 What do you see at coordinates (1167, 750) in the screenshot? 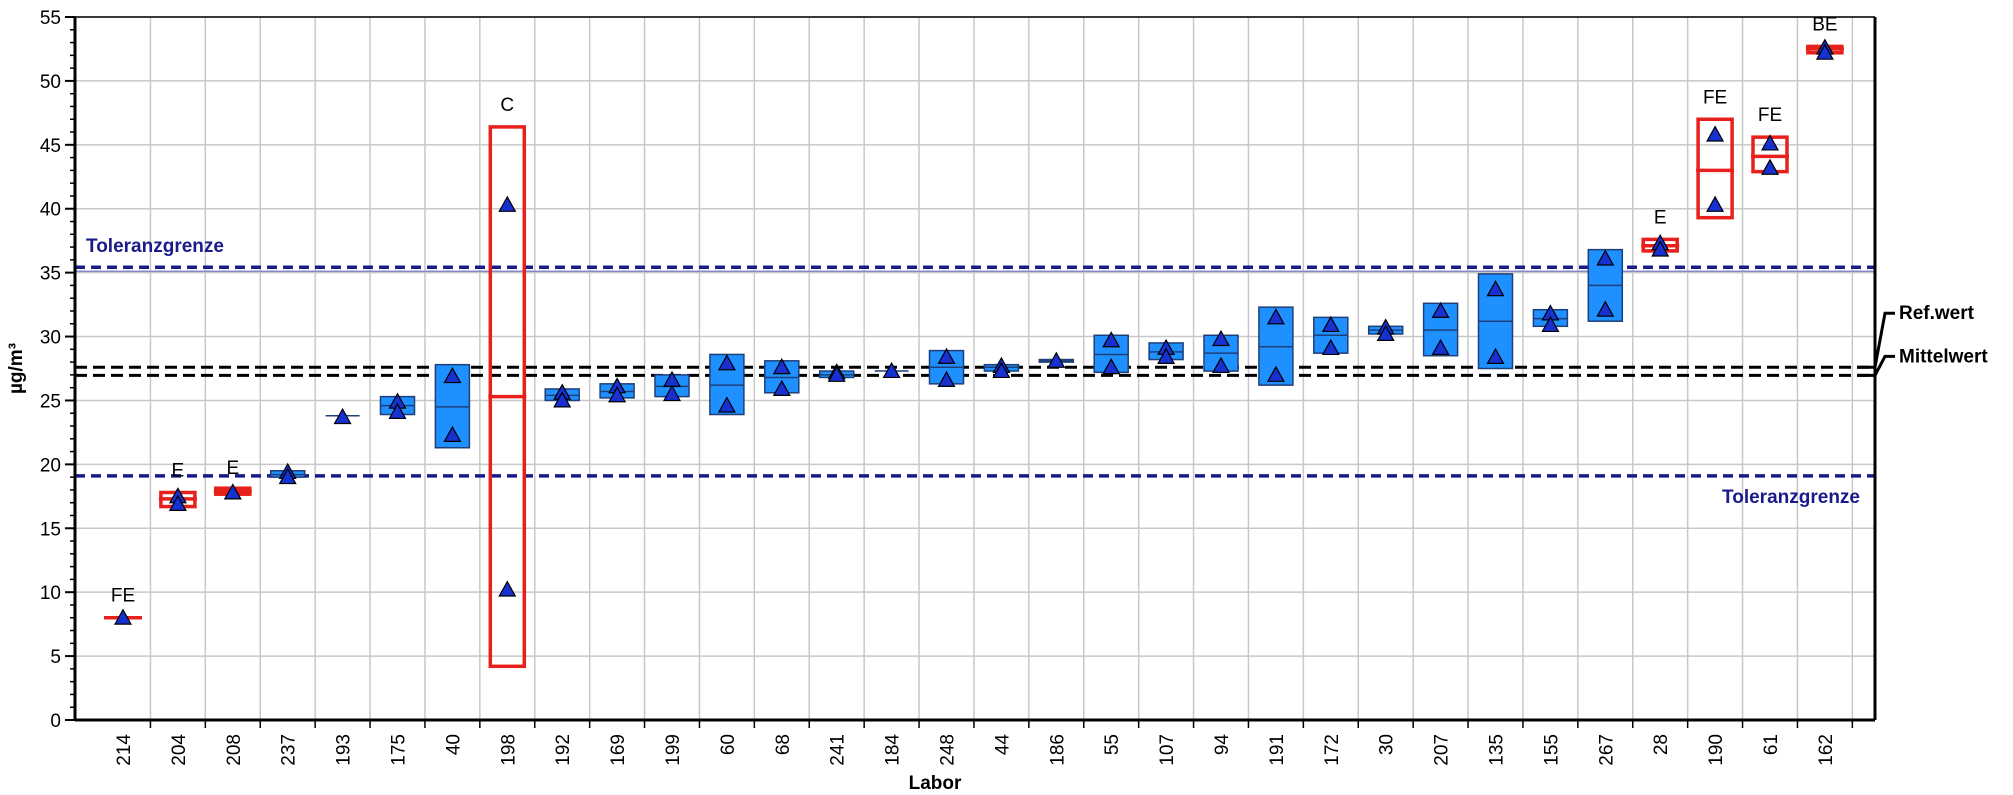
I see `x-tick-label: 107` at bounding box center [1167, 750].